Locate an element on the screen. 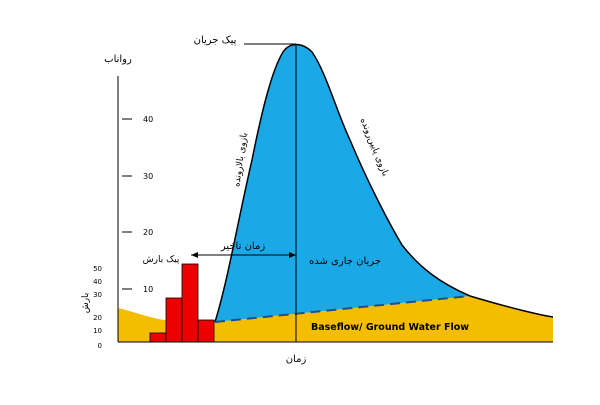  lag-time-label: زمان تاخیر is located at coordinates (242, 246).